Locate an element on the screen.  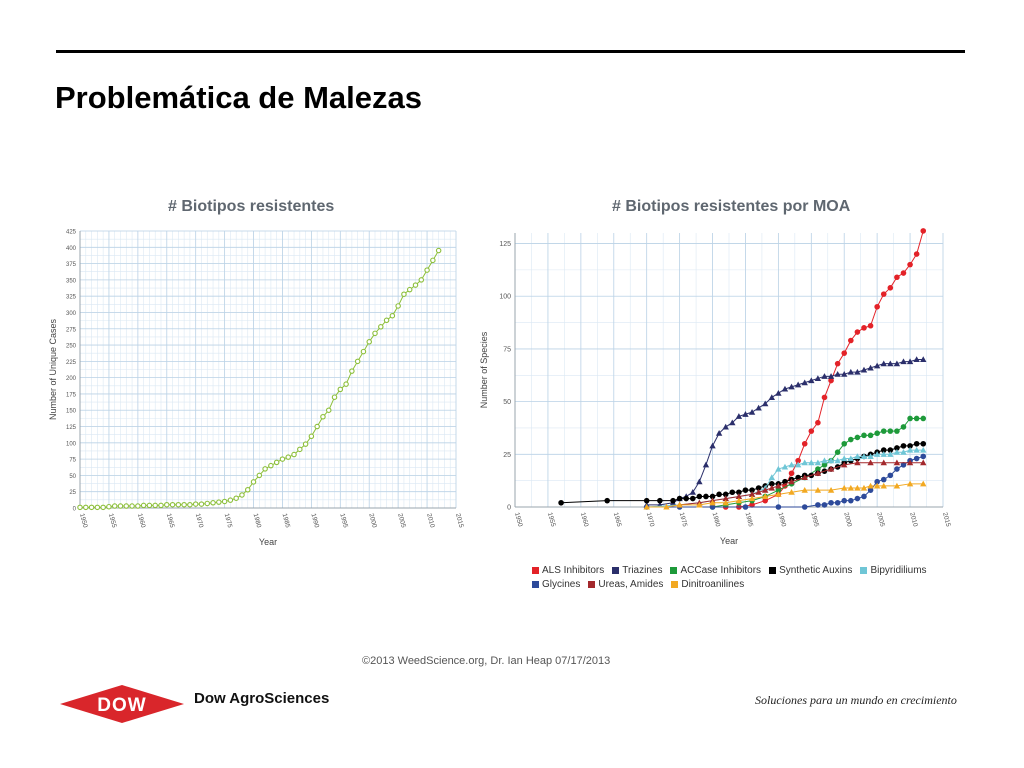
x-tick-label: 1995 is located at coordinates (343, 521).